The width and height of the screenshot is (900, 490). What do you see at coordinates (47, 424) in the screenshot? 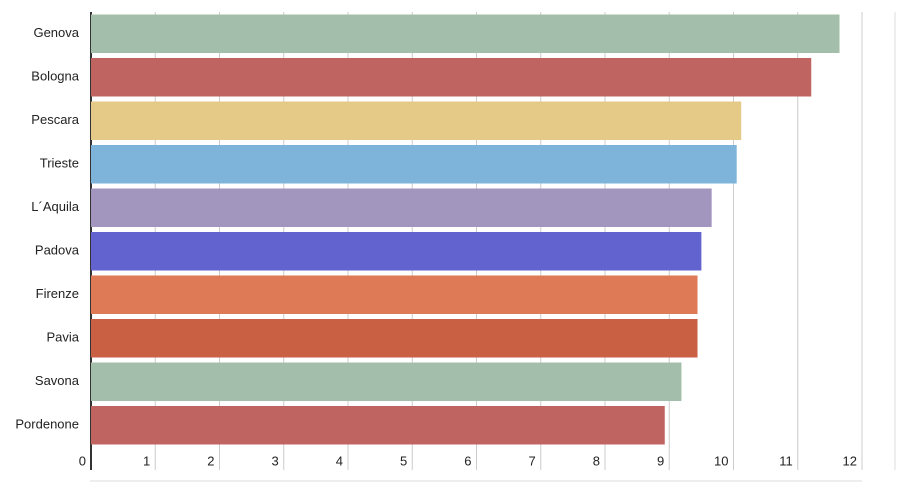
I see `y-tick-label: Pordenone` at bounding box center [47, 424].